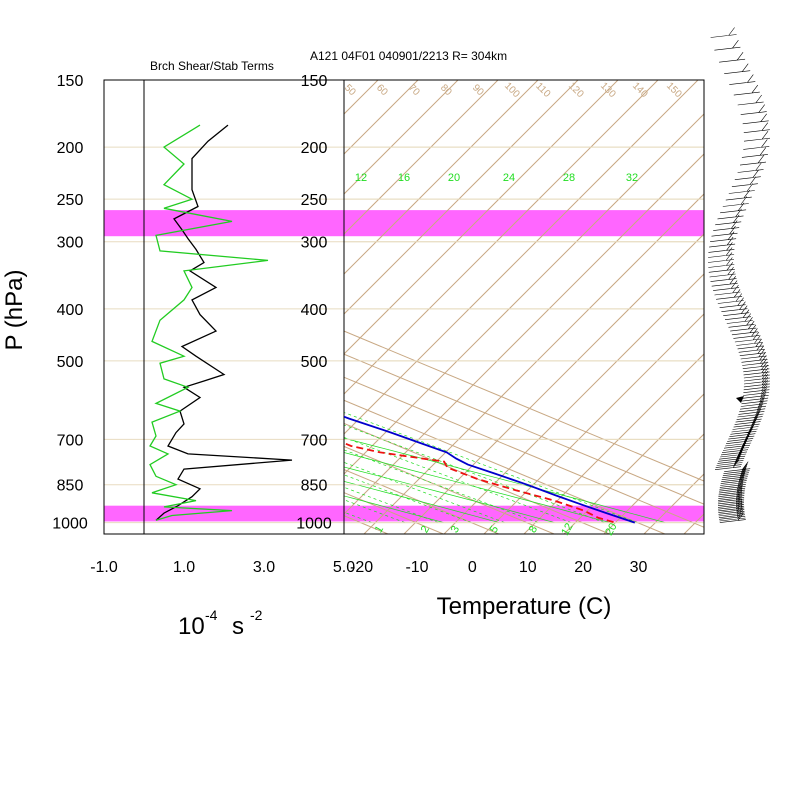  I want to click on left-y-tick-3: 300, so click(70, 243).